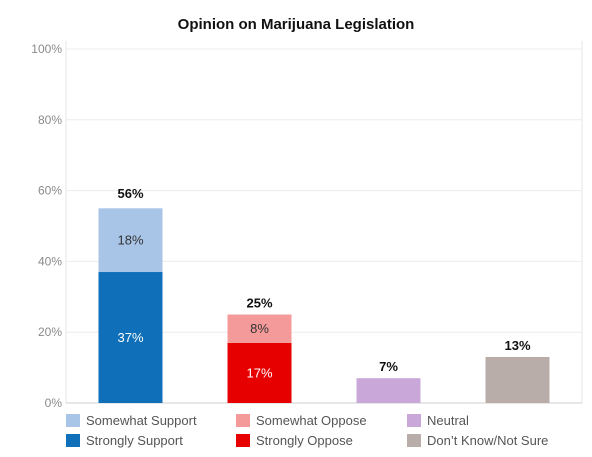 The image size is (592, 457). I want to click on legend-label: Somewhat Oppose, so click(311, 420).